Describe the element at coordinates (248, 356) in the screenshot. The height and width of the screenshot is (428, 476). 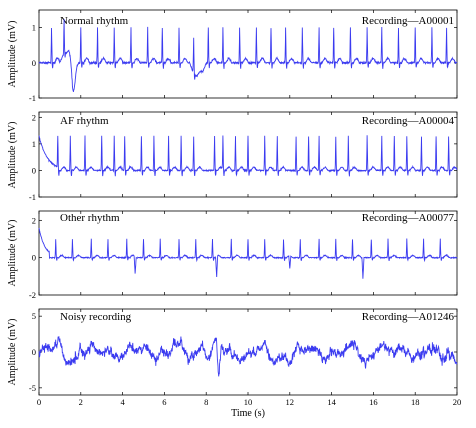
I see `ecg-trace-noisy` at that location.